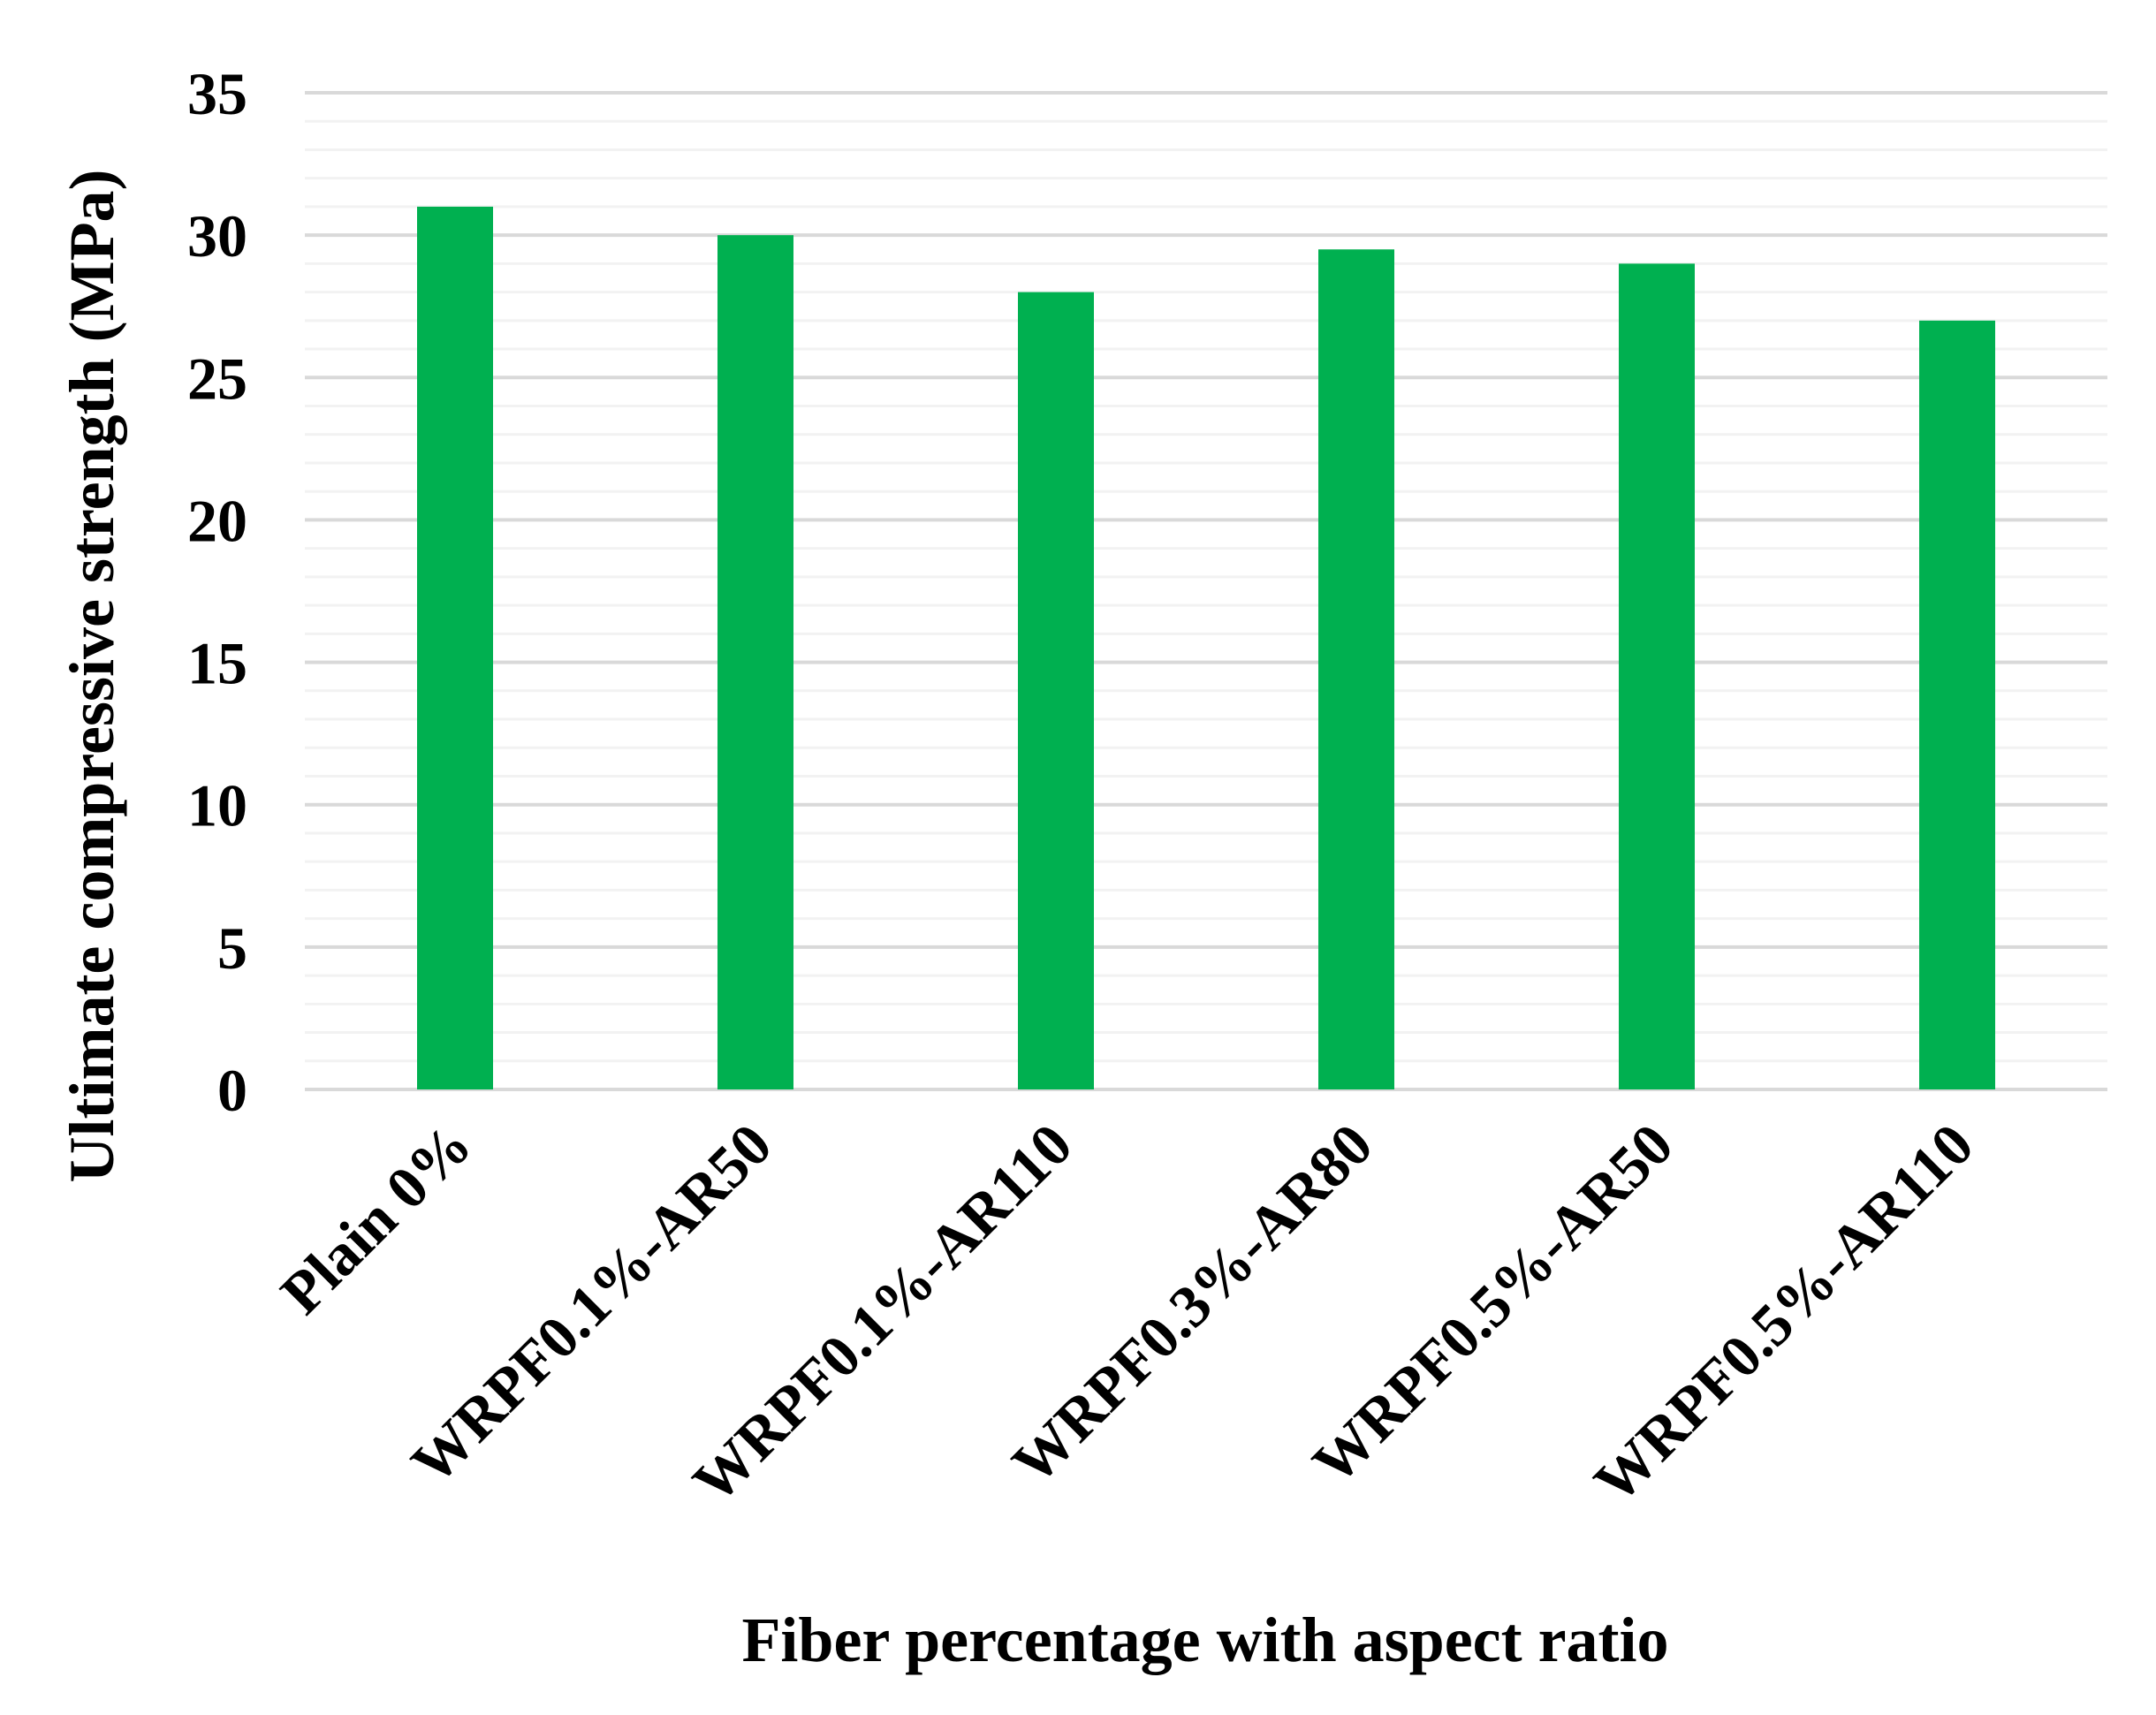 This screenshot has width=2156, height=1715. What do you see at coordinates (217, 520) in the screenshot?
I see `y-tick-label: 20` at bounding box center [217, 520].